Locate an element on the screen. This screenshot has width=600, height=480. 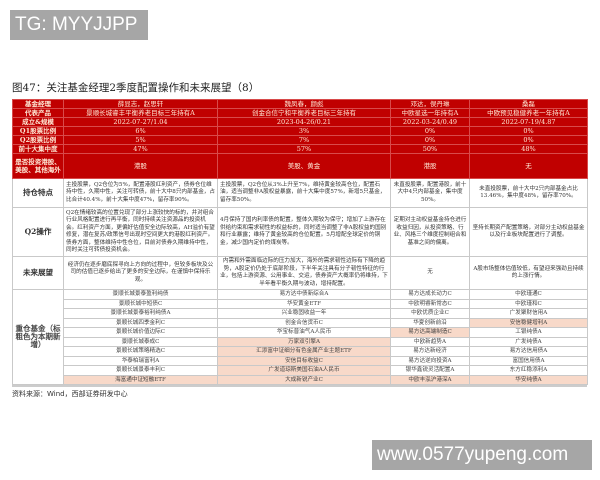
holding-row: 景顺长城四季金利C 创金合信货币C 华夏创新前沿 安信稳健增利A is located at coordinates (300, 322).